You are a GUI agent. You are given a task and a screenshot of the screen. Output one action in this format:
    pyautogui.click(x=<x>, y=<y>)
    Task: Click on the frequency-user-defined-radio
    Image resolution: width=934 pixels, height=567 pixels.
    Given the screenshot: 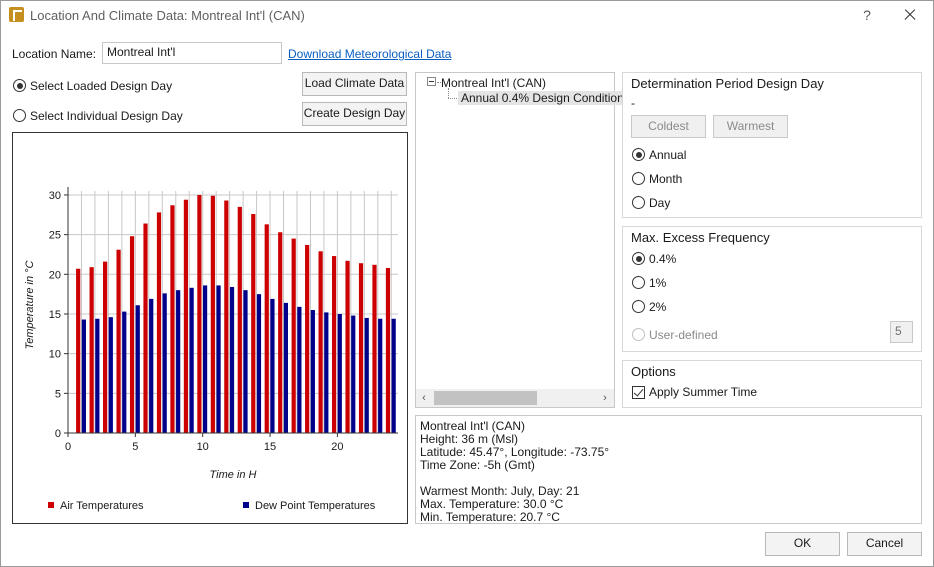 What is the action you would take?
    pyautogui.click(x=638, y=334)
    